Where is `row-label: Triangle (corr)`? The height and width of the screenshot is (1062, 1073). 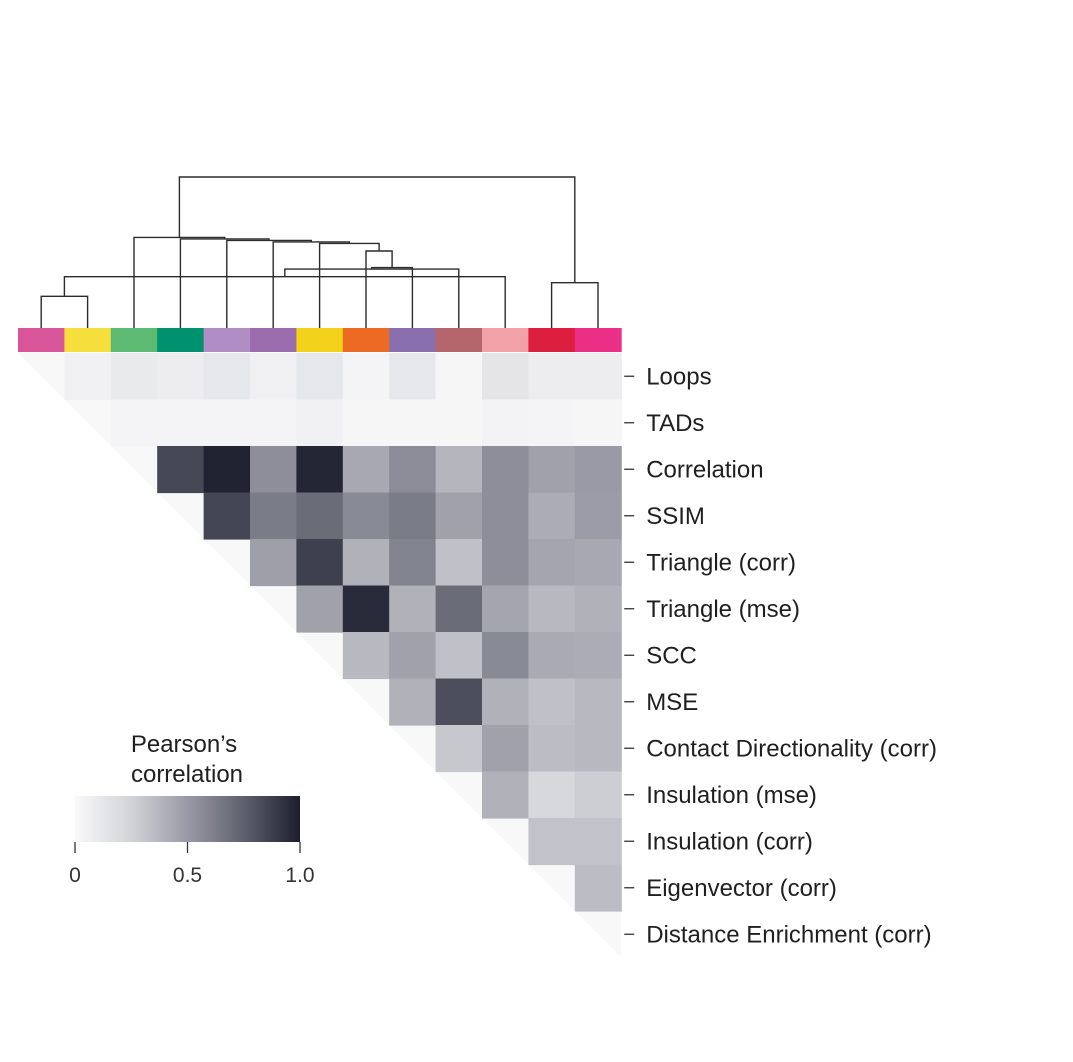
row-label: Triangle (corr) is located at coordinates (721, 562).